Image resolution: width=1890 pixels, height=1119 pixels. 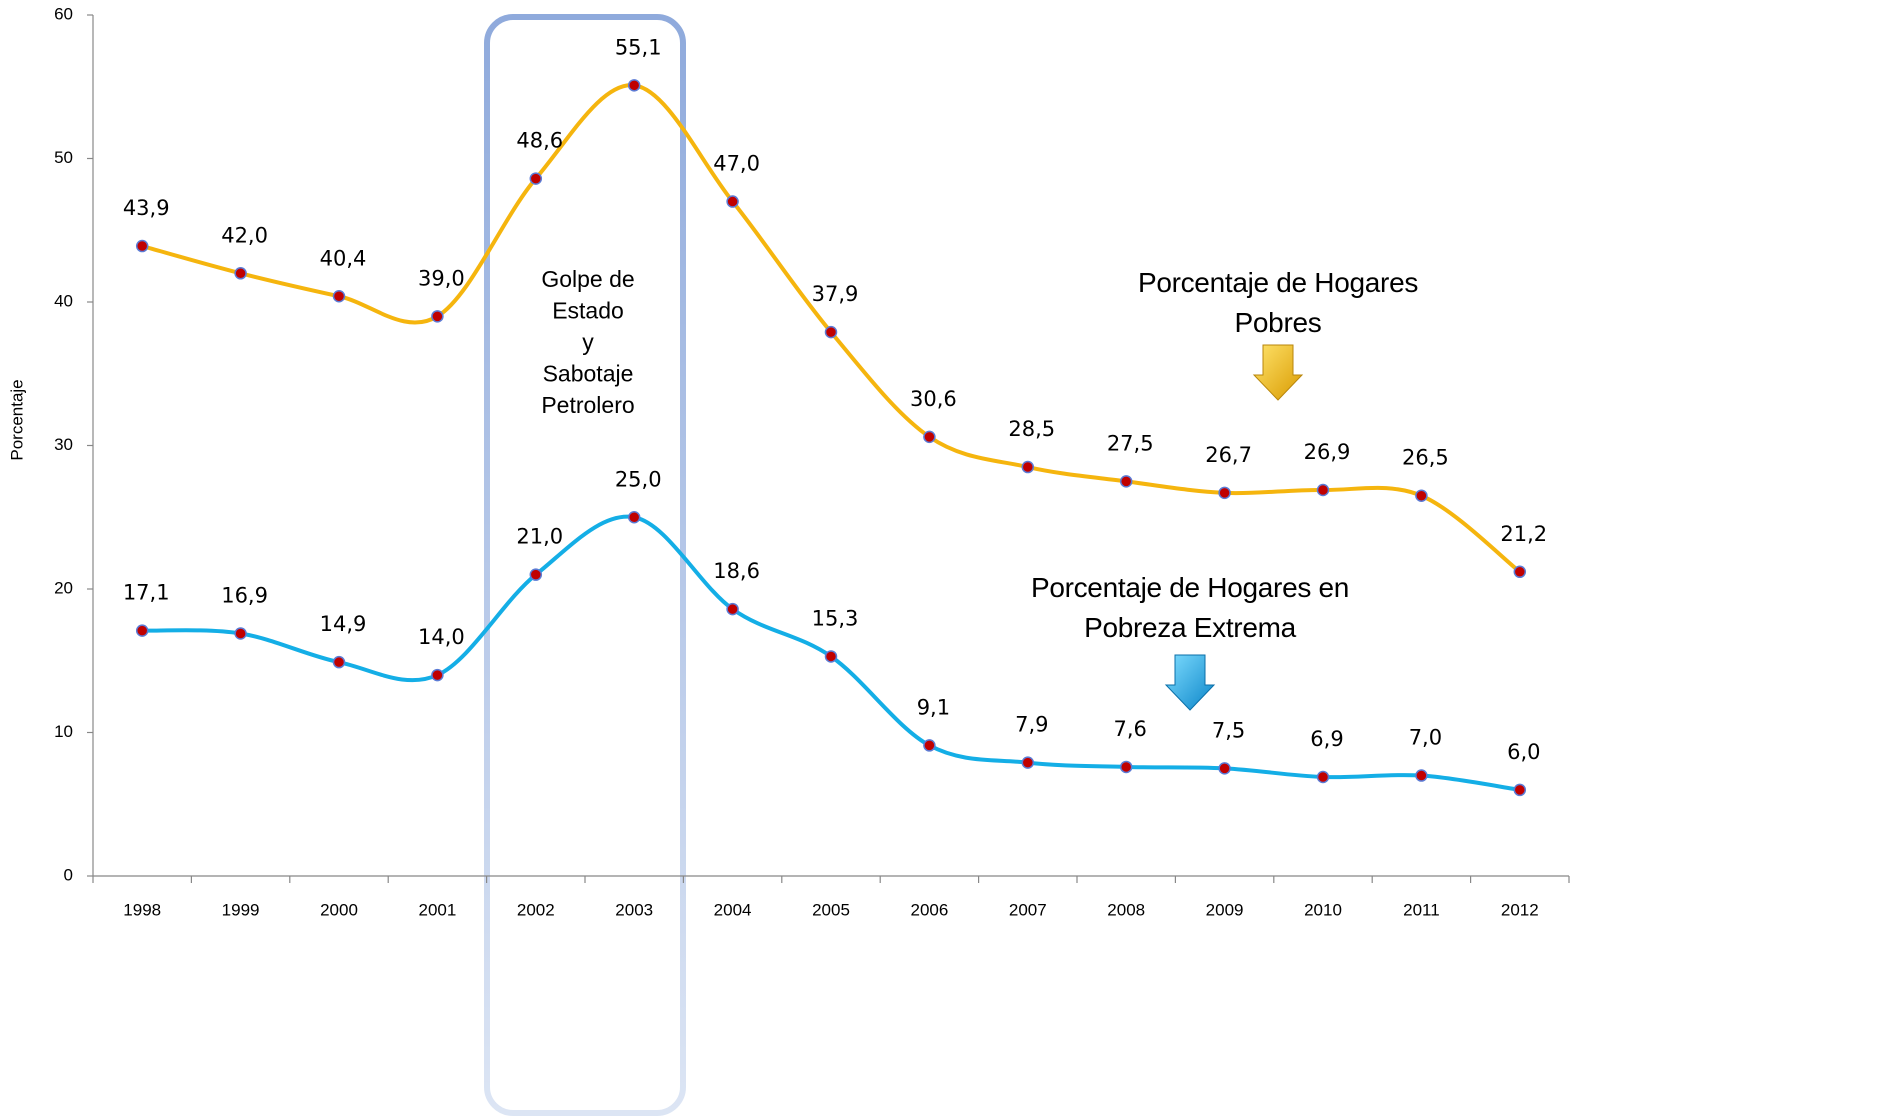 I want to click on y-tick-label: 60, so click(x=63, y=13).